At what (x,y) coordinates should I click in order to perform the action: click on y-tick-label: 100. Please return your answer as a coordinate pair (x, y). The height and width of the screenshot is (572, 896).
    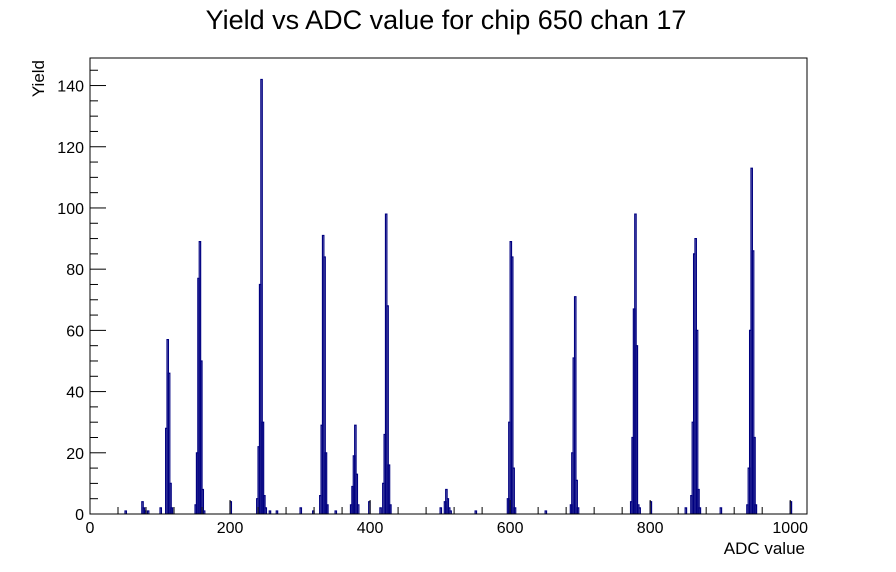
    Looking at the image, I should click on (70, 209).